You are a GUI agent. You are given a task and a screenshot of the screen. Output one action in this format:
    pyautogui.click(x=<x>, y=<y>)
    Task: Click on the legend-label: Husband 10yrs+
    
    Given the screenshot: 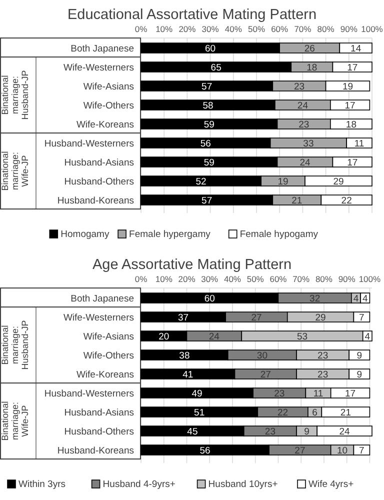 What is the action you would take?
    pyautogui.click(x=243, y=484)
    